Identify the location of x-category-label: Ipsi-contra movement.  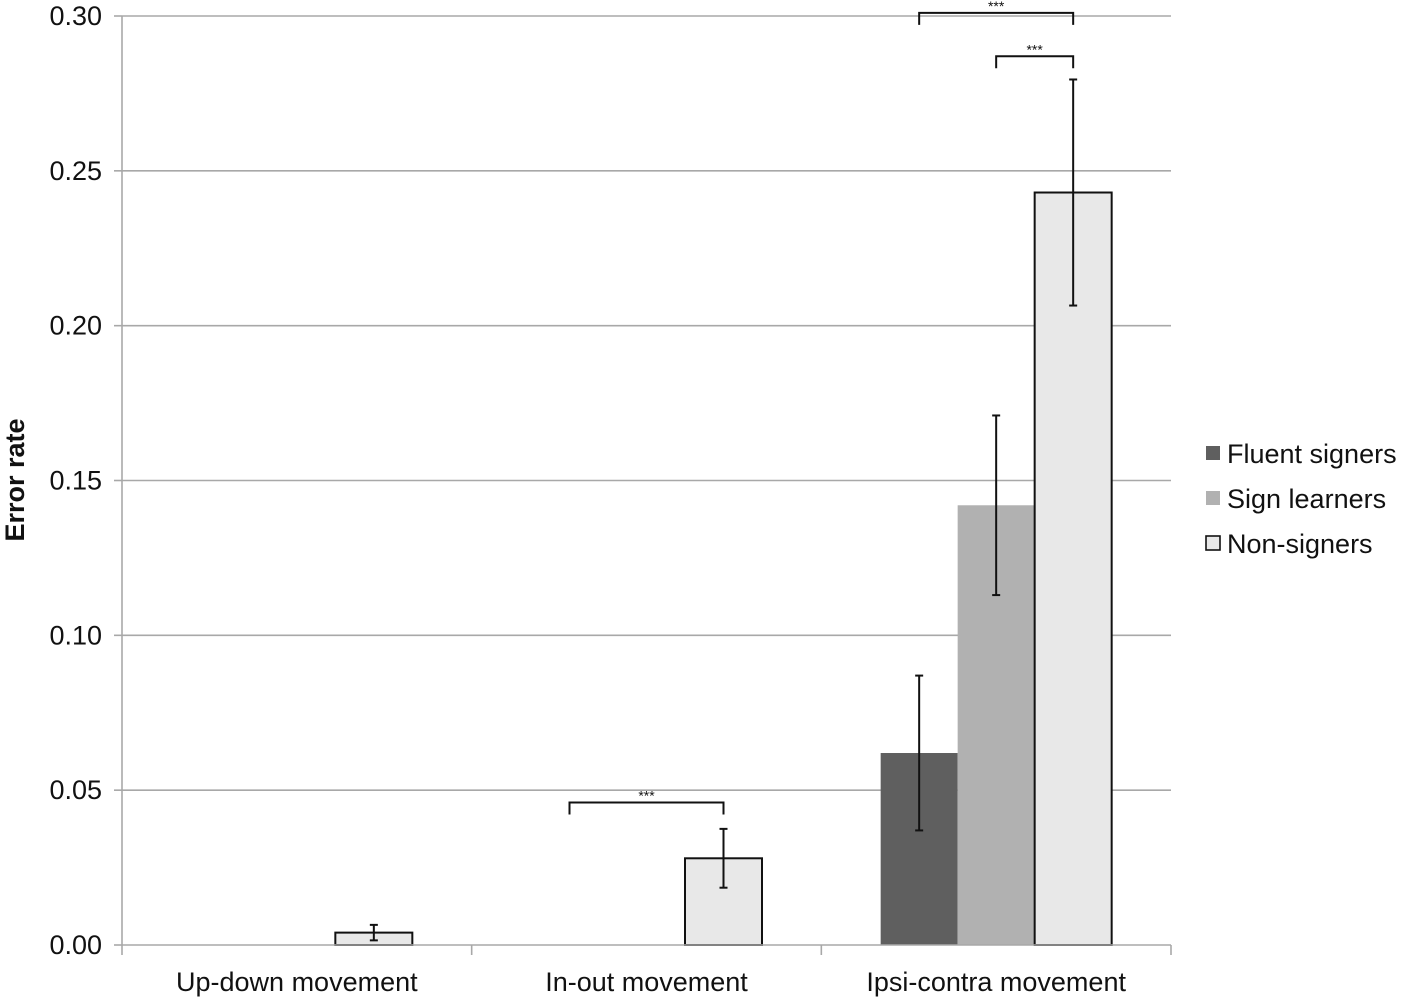
(996, 982).